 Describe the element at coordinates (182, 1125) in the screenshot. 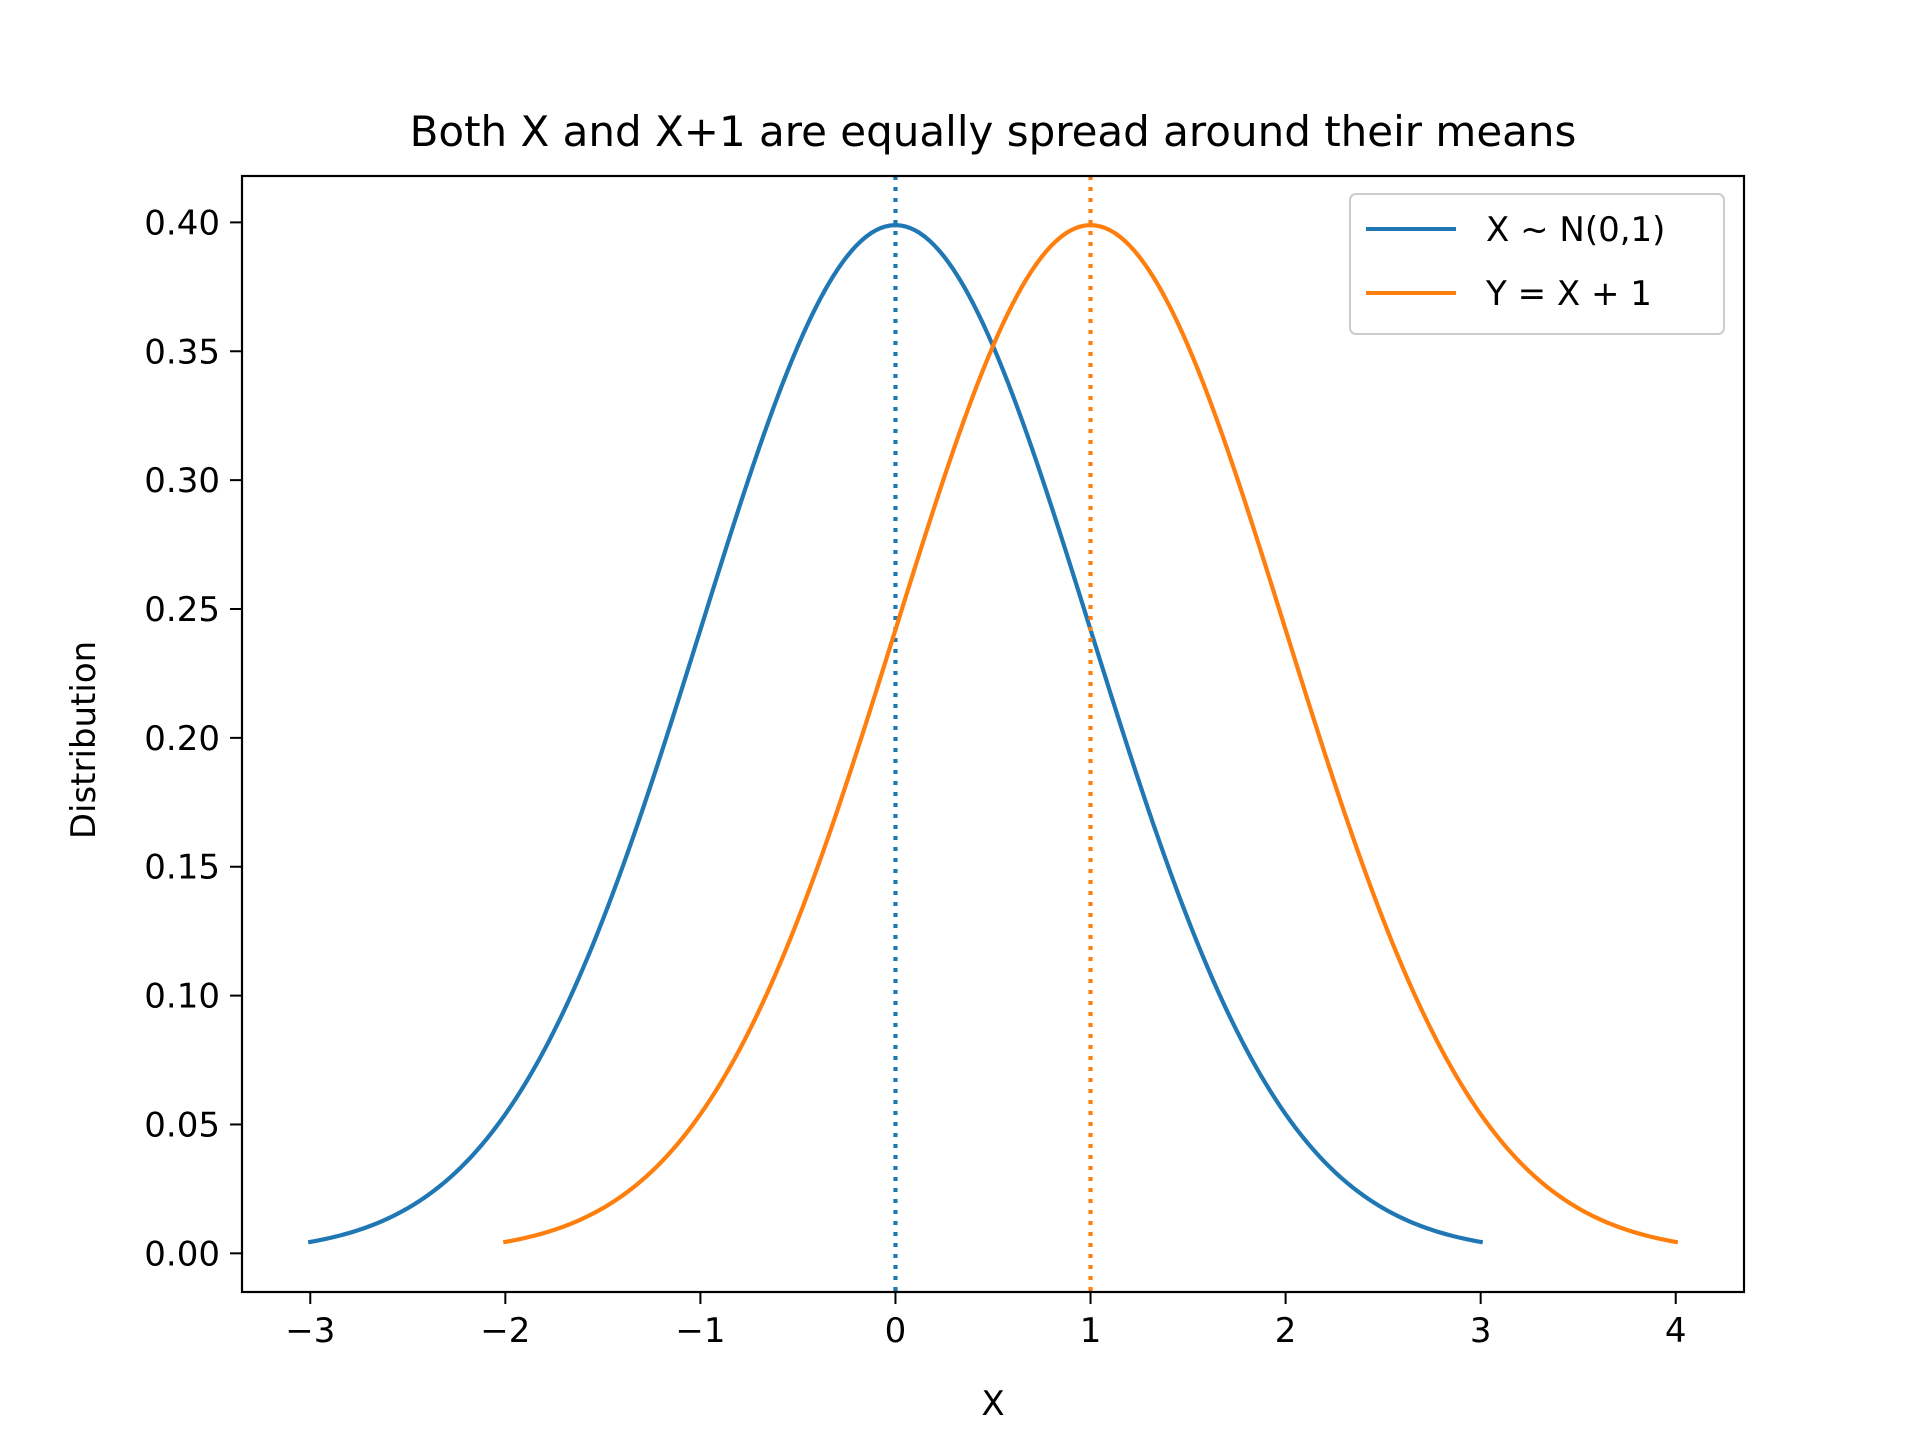

I see `y-tick-label-1: 0.05` at that location.